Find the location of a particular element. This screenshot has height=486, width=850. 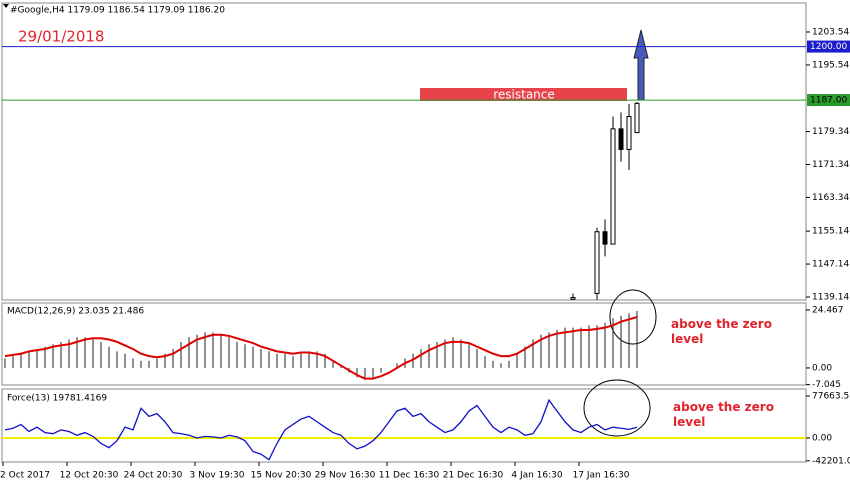

x-tick-label: 12 Oct 20:30 is located at coordinates (89, 476).